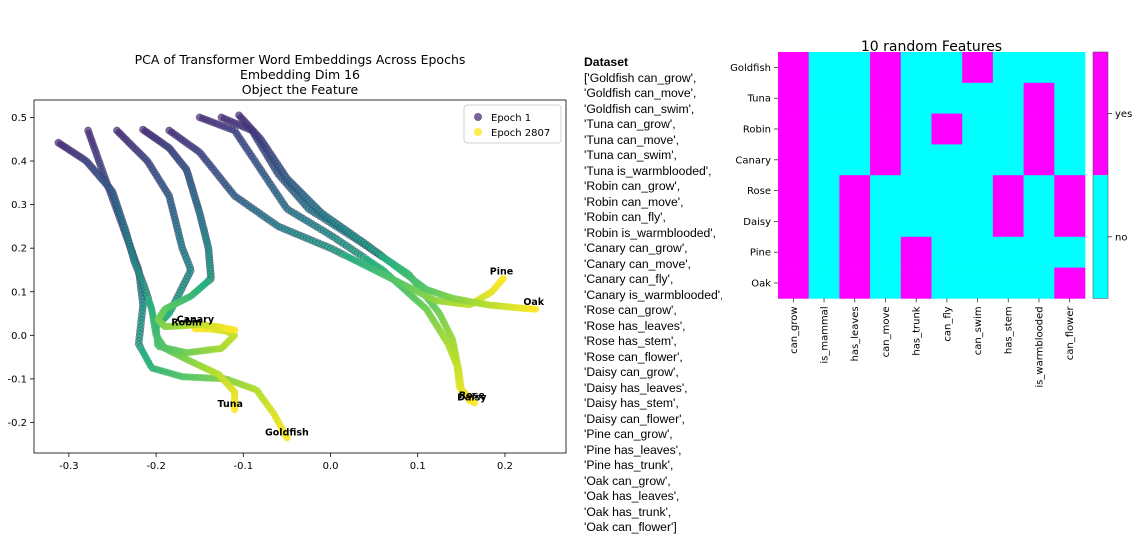 This screenshot has width=1137, height=557. I want to click on legend-marker, so click(478, 117).